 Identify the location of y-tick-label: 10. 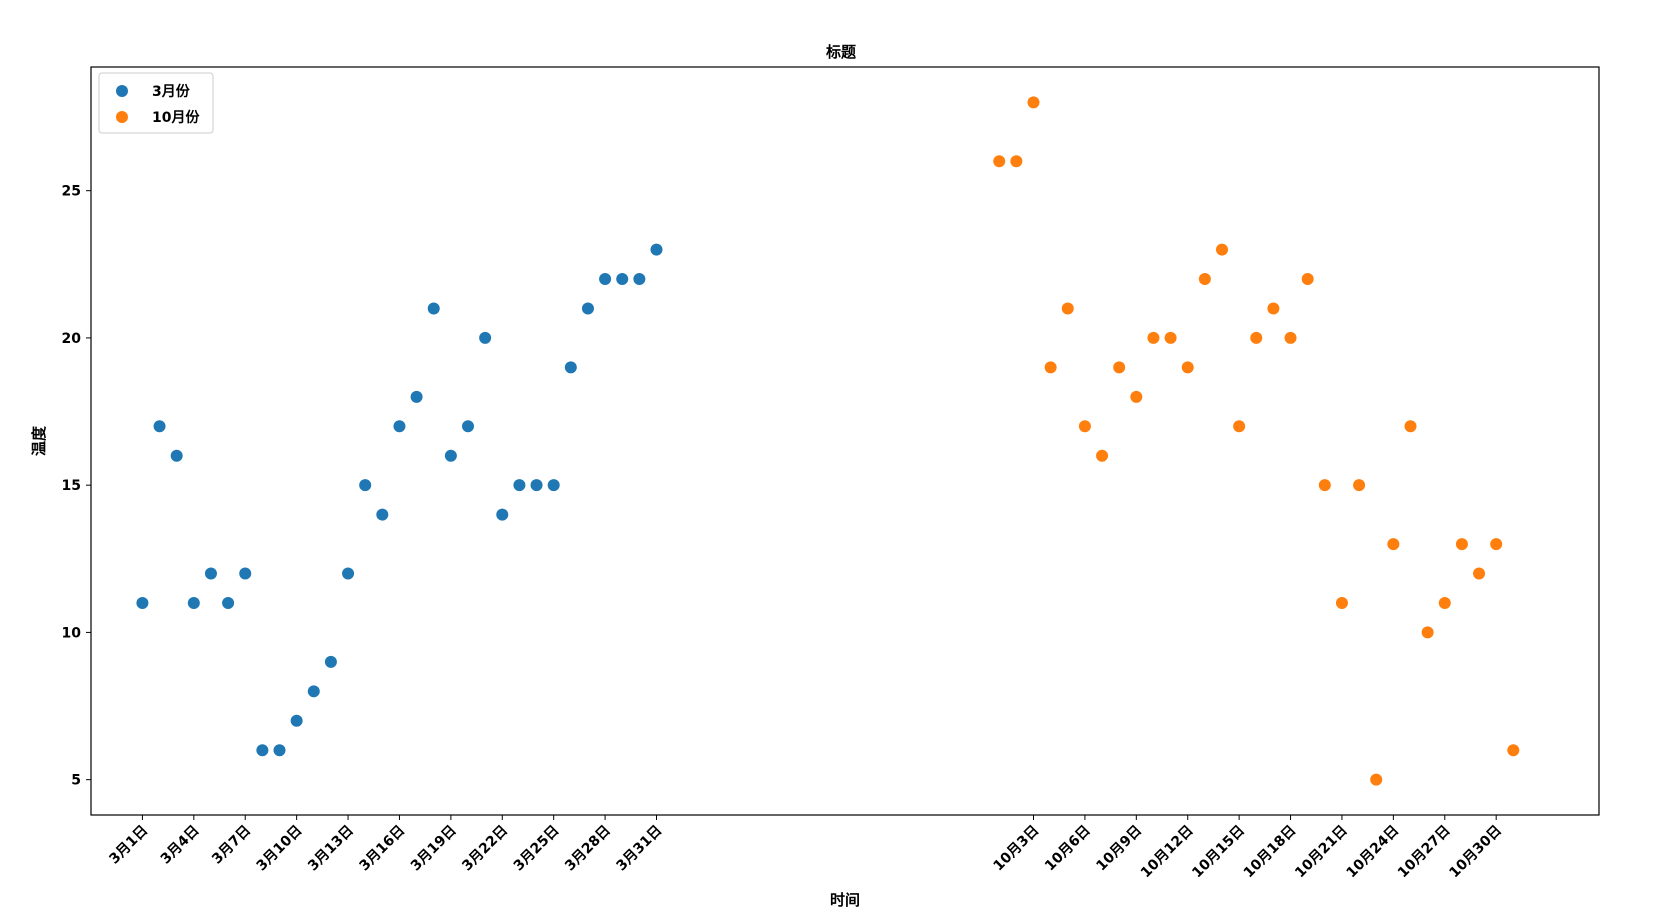
(72, 633).